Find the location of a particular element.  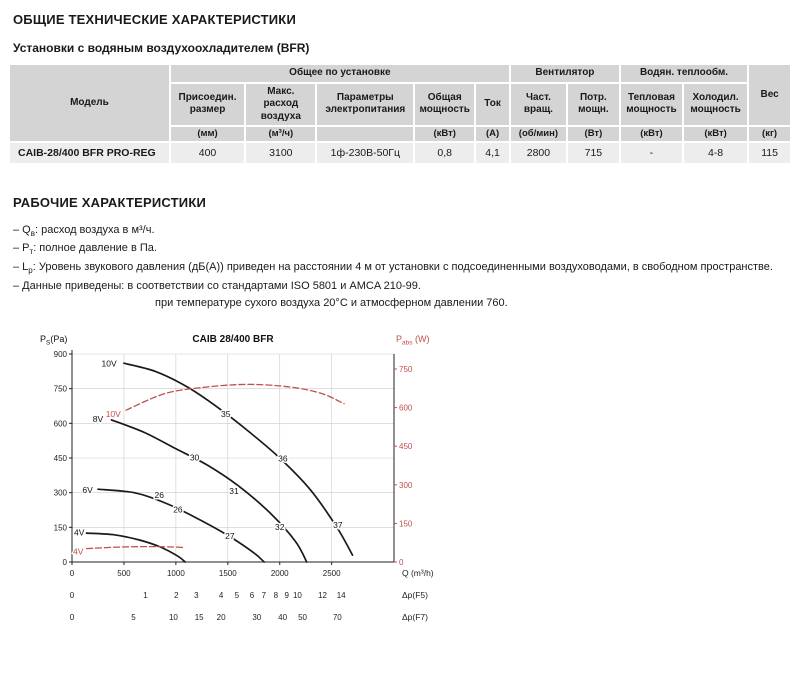

col-header-model: Модель is located at coordinates (89, 103).